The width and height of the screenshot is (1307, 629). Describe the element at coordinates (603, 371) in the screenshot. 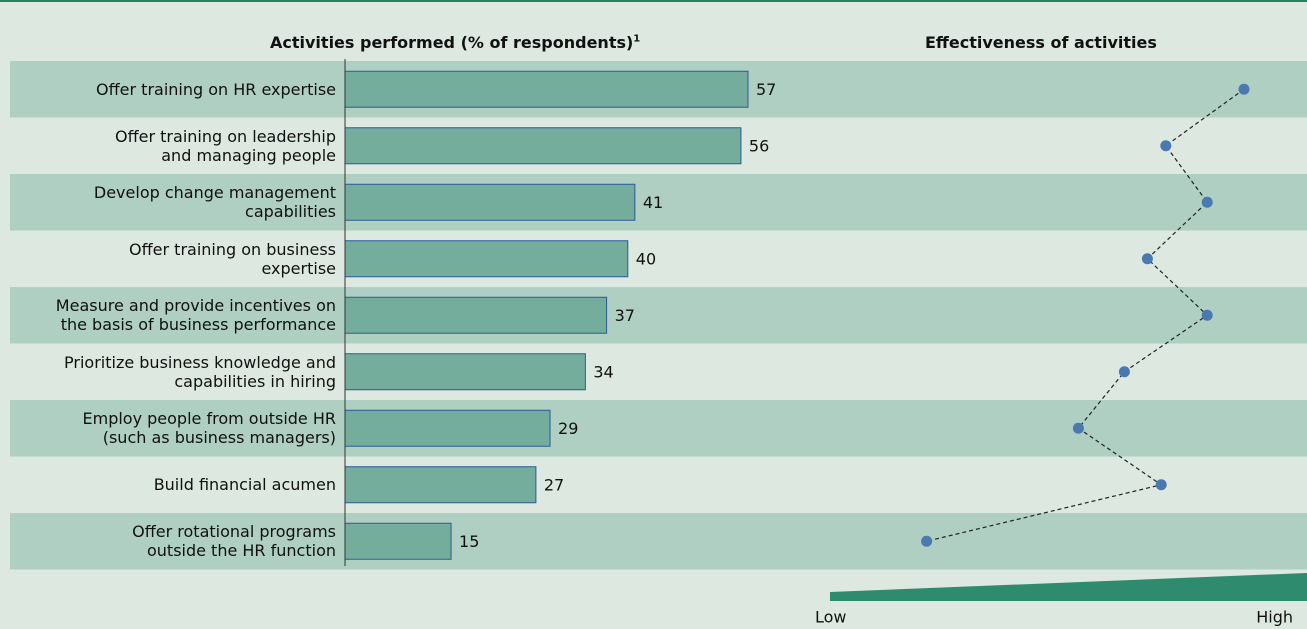

I see `value-label: 34` at that location.